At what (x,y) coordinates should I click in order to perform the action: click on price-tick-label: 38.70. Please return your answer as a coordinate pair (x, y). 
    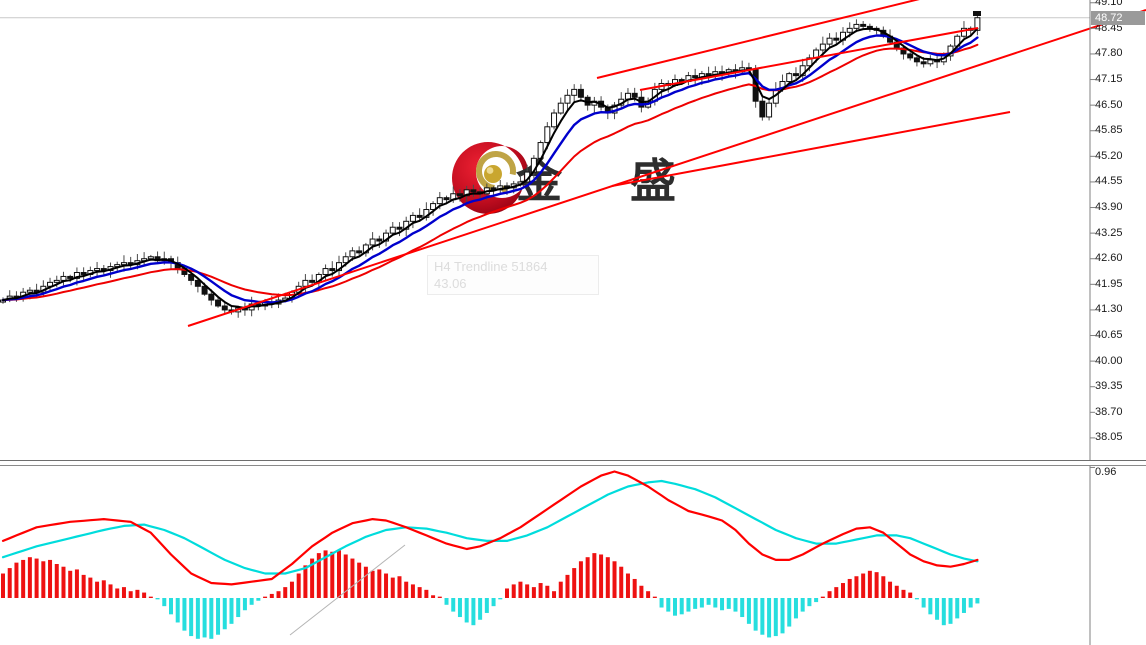
    Looking at the image, I should click on (1109, 411).